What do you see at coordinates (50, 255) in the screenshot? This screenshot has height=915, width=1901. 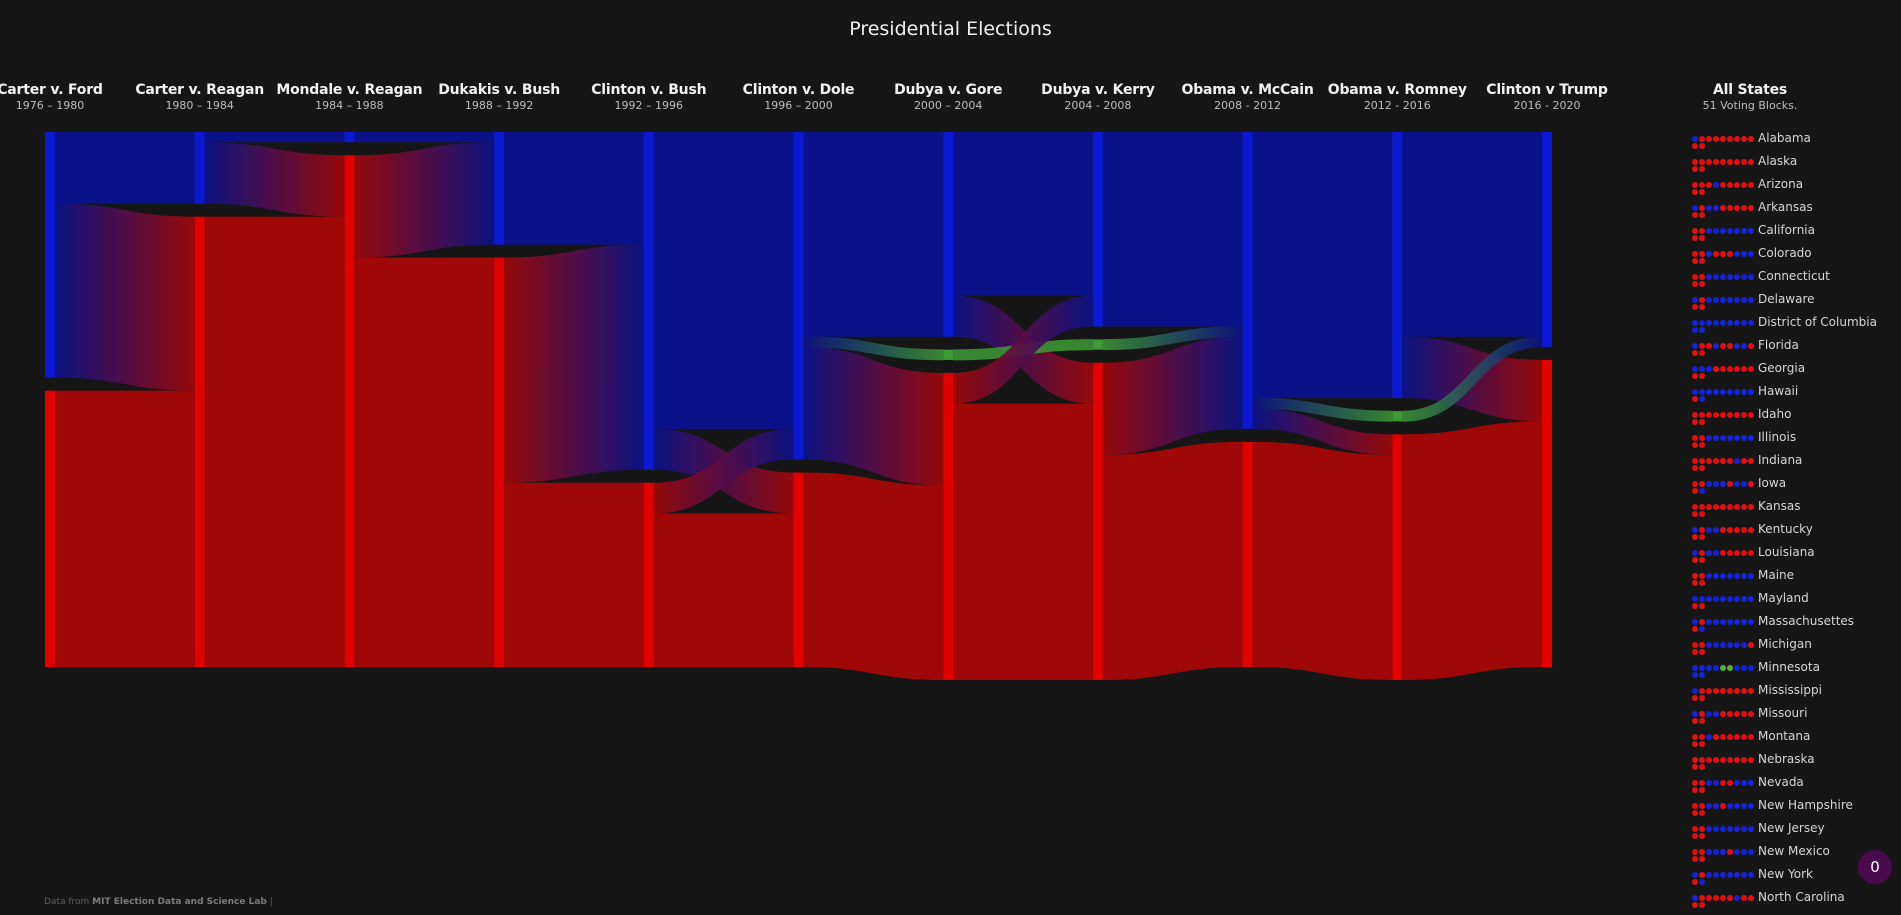 I see `node-1976-dem` at bounding box center [50, 255].